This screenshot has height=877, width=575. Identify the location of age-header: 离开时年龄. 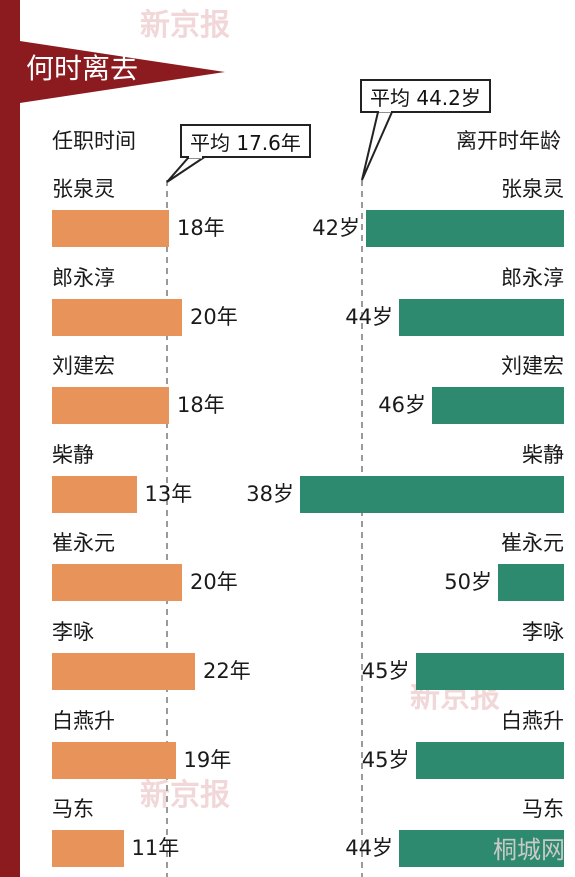
(508, 141).